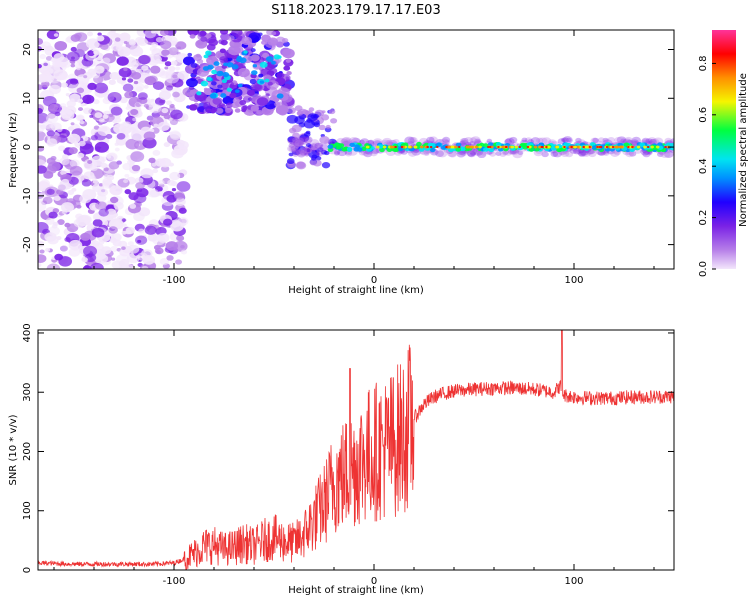 Image resolution: width=750 pixels, height=604 pixels. What do you see at coordinates (27, 570) in the screenshot?
I see `snr-ytick-label: 0` at bounding box center [27, 570].